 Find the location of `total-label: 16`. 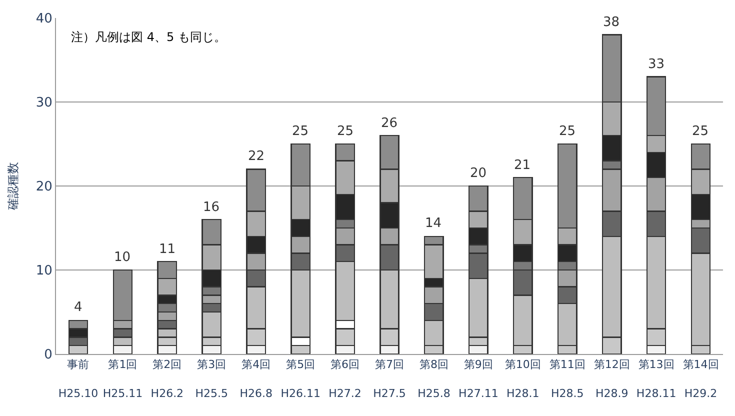

total-label: 16 is located at coordinates (211, 207).